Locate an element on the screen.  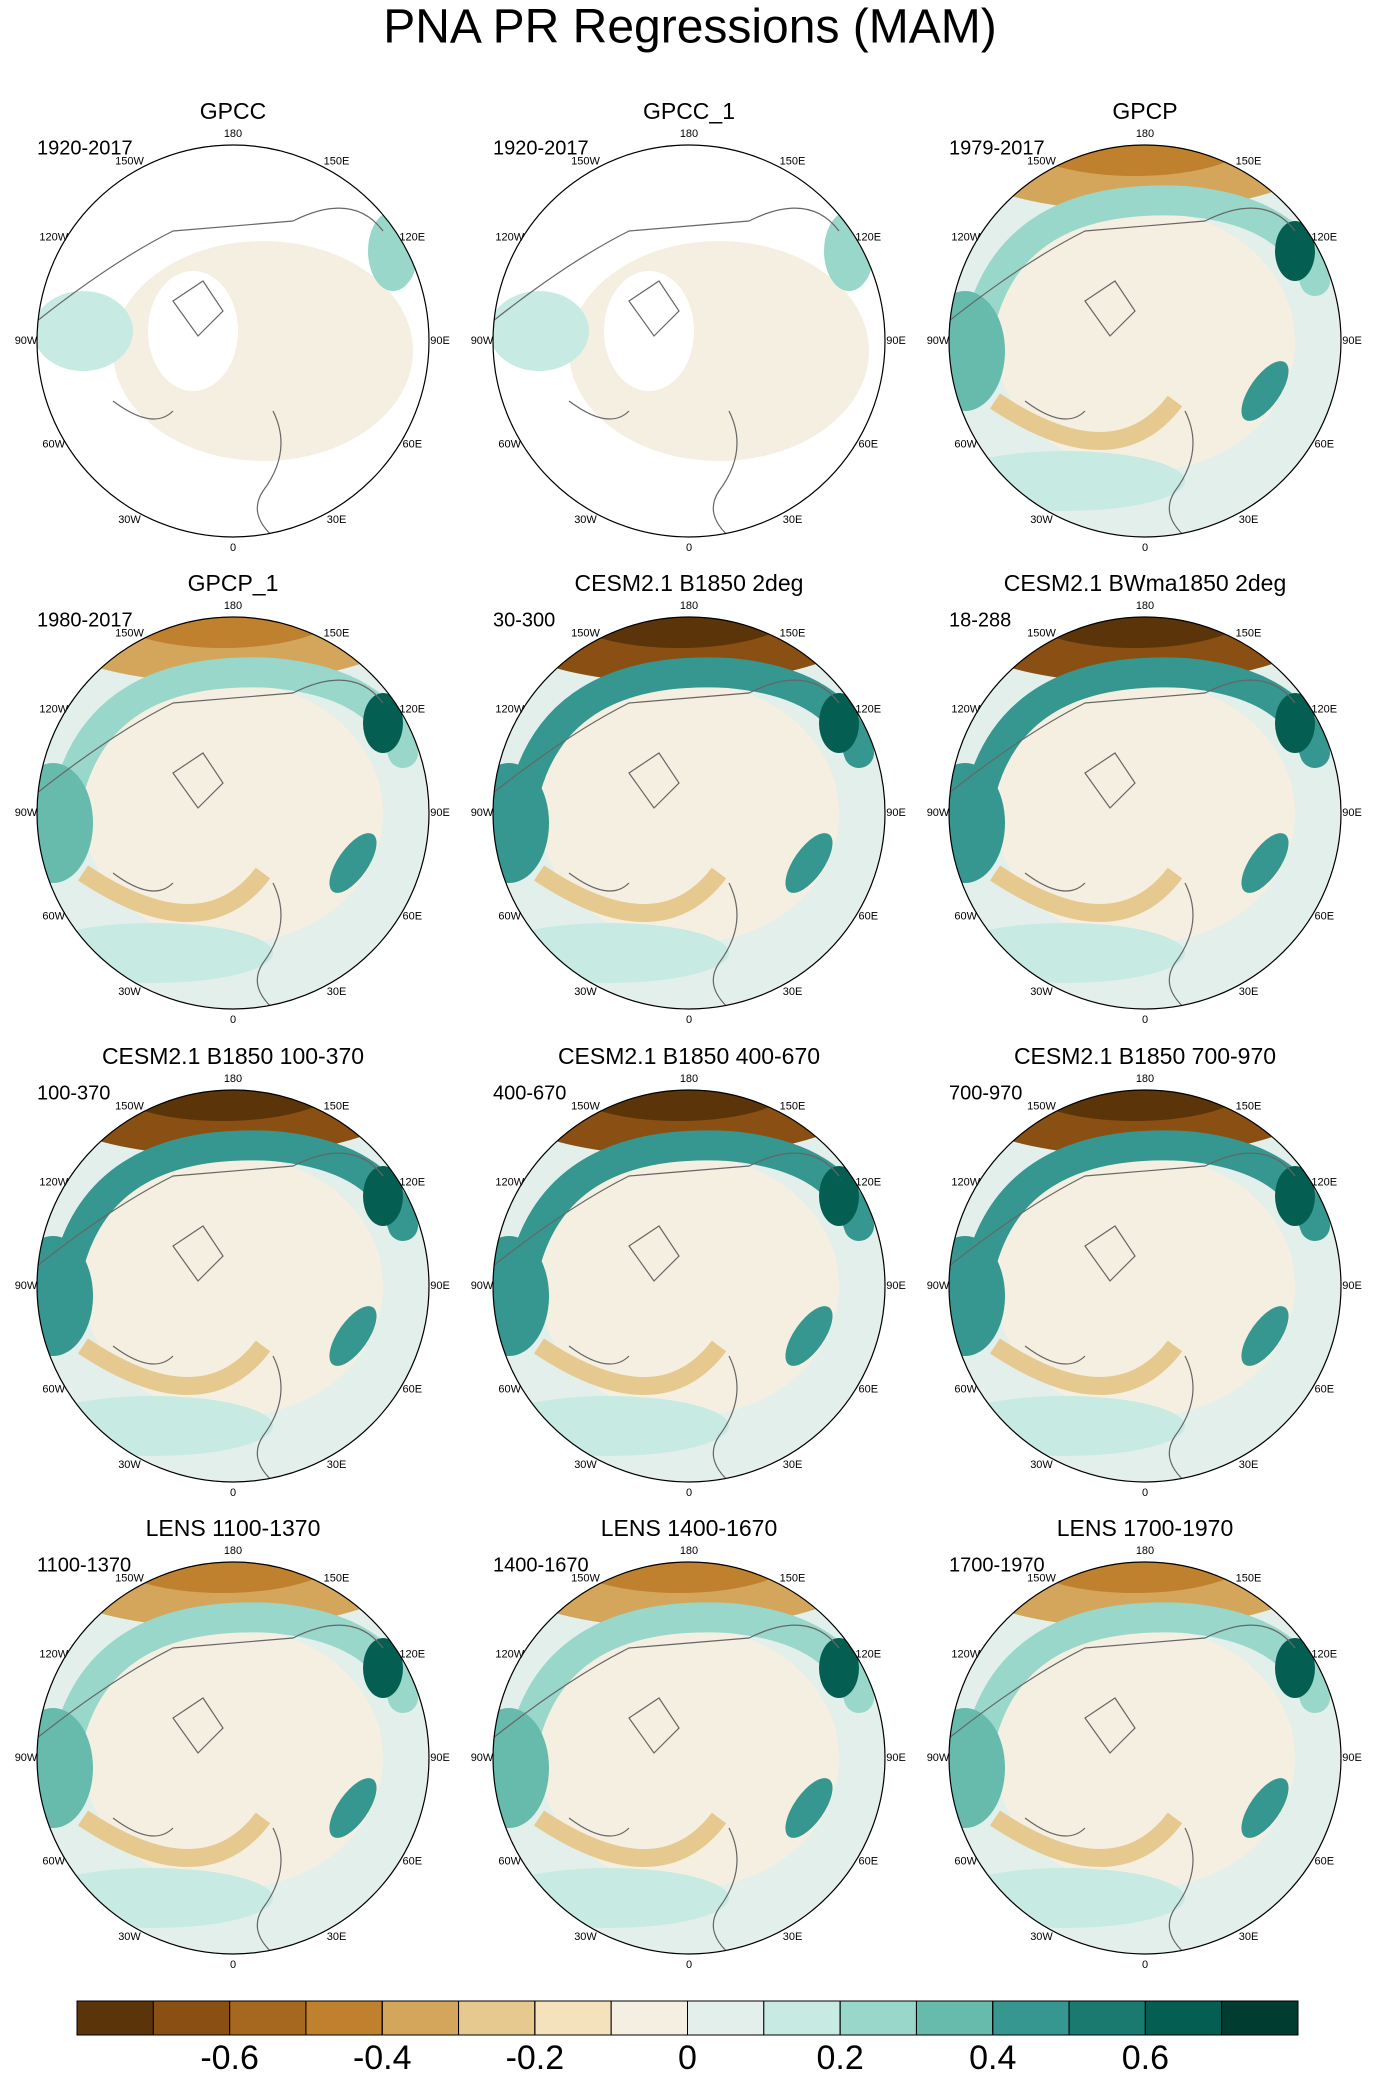
panel-title: CESM2.1 B1850 700-970 is located at coordinates (1145, 1056).